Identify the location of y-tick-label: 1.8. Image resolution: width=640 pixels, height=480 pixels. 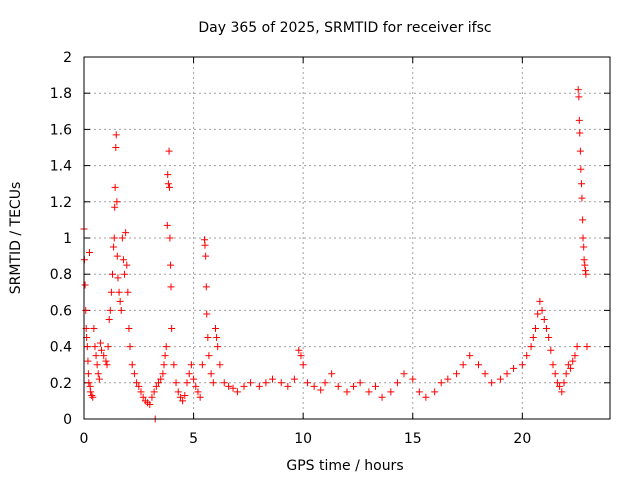
(61, 94).